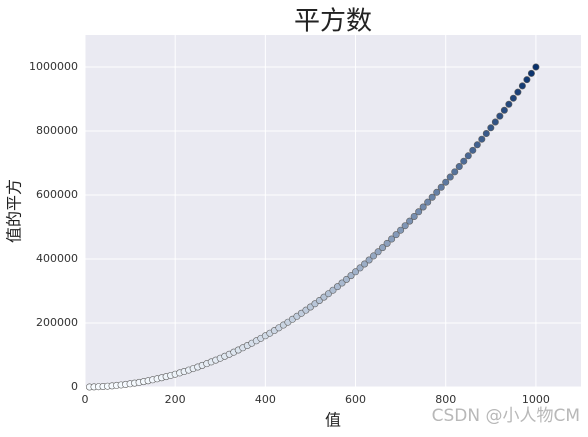  I want to click on x-tick-label: 0, so click(85, 399).